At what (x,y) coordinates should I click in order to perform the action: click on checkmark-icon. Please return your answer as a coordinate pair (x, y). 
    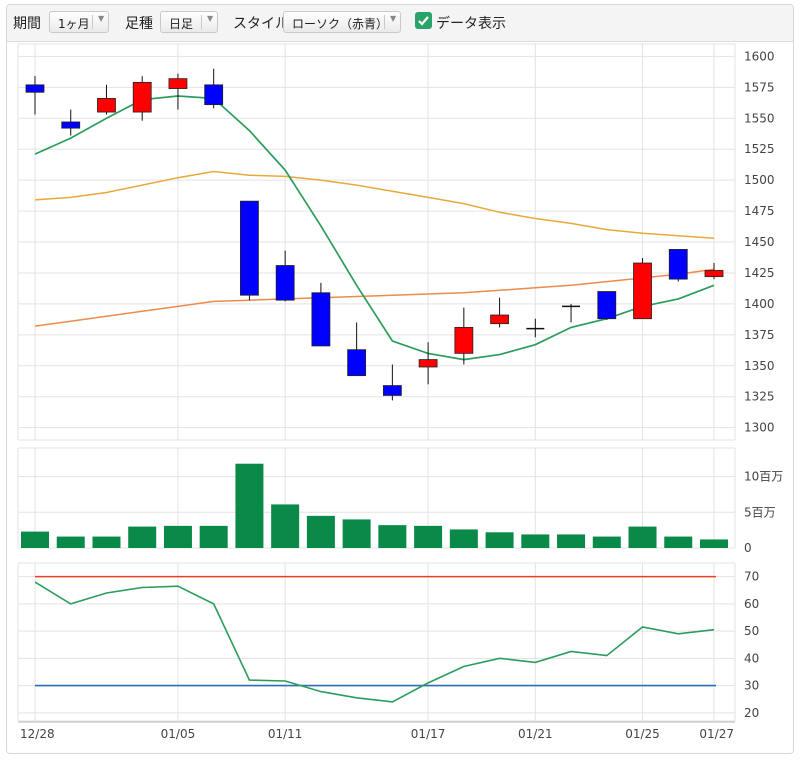
    Looking at the image, I should click on (423, 21).